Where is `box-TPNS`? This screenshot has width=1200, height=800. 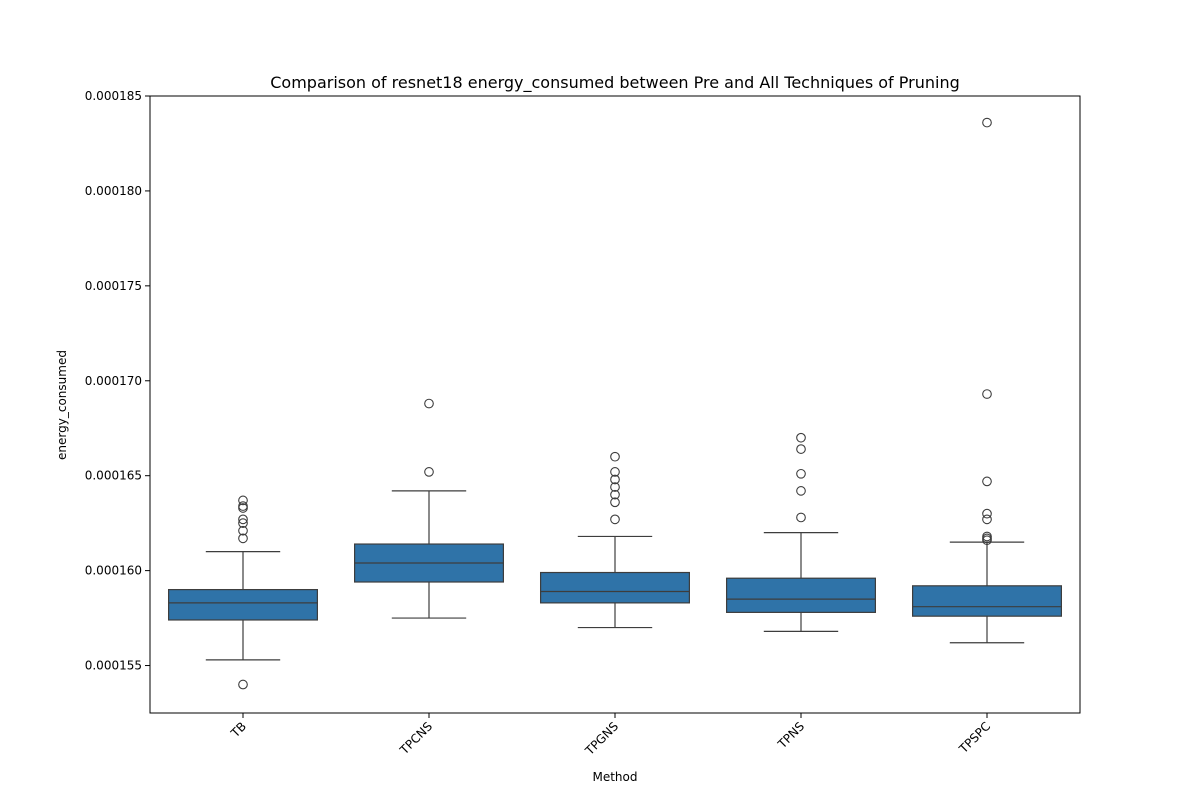
box-TPNS is located at coordinates (800, 595).